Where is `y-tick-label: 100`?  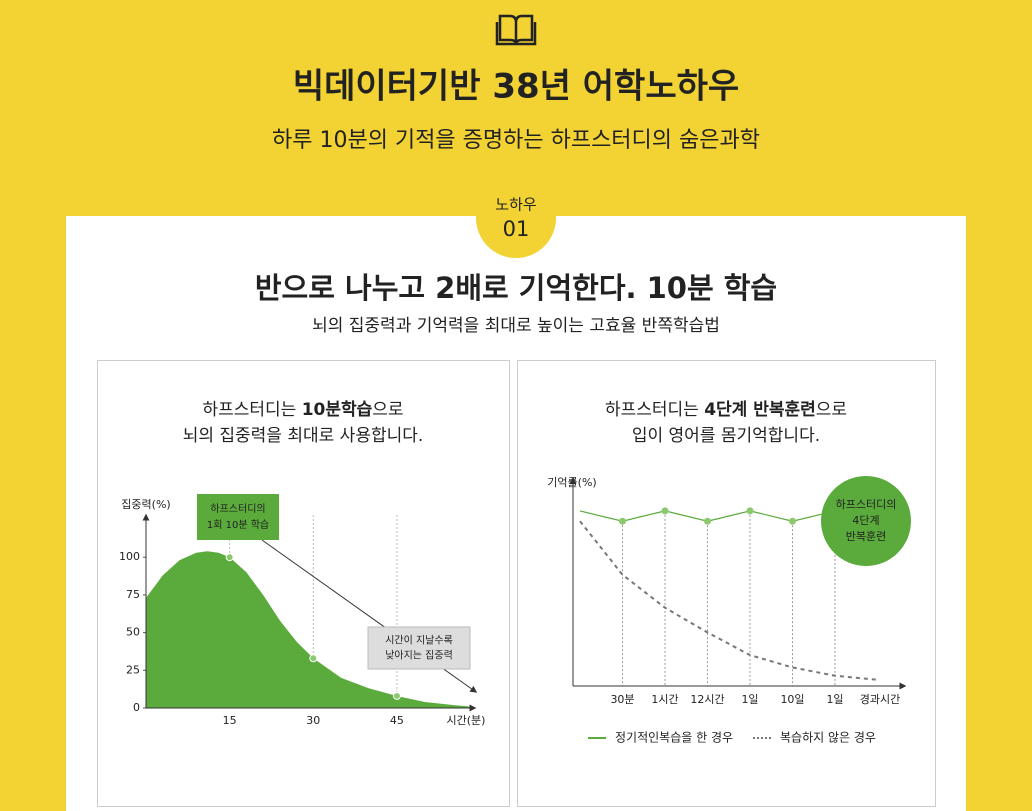
y-tick-label: 100 is located at coordinates (129, 556).